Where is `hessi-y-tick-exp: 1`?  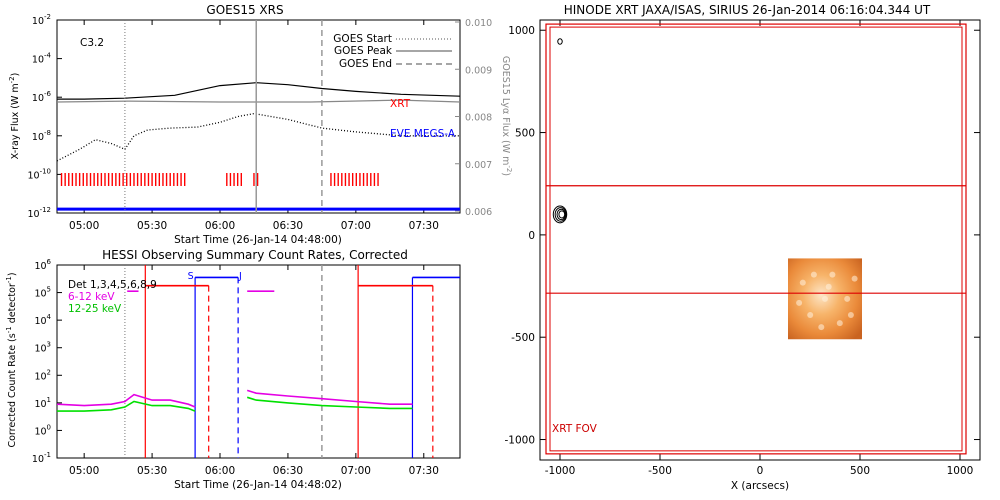
hessi-y-tick-exp: 1 is located at coordinates (49, 400).